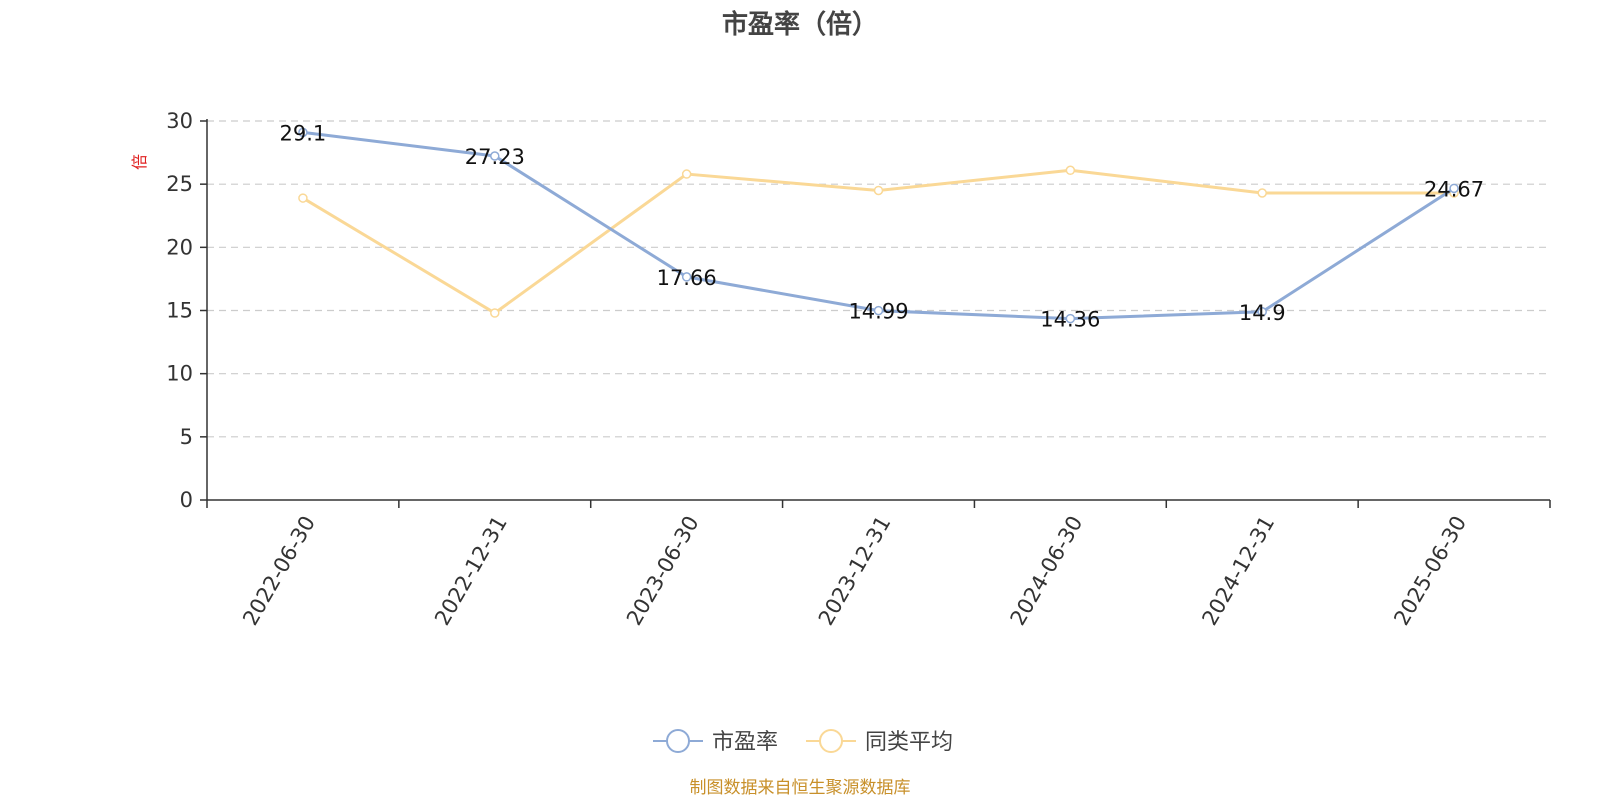  I want to click on data-label: 14.9, so click(1262, 313).